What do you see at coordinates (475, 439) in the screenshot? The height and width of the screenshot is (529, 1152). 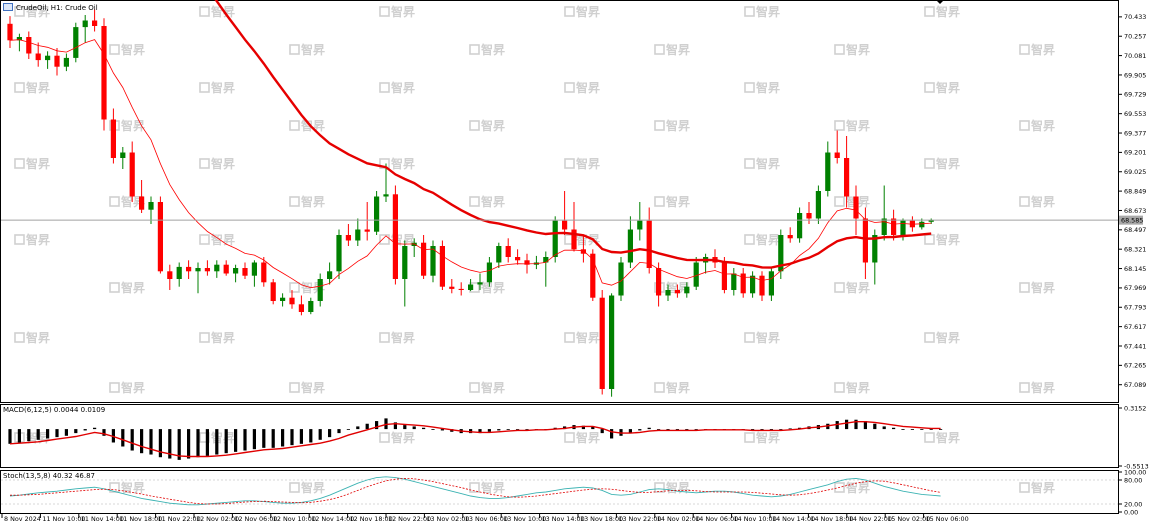 I see `macd-pane` at bounding box center [475, 439].